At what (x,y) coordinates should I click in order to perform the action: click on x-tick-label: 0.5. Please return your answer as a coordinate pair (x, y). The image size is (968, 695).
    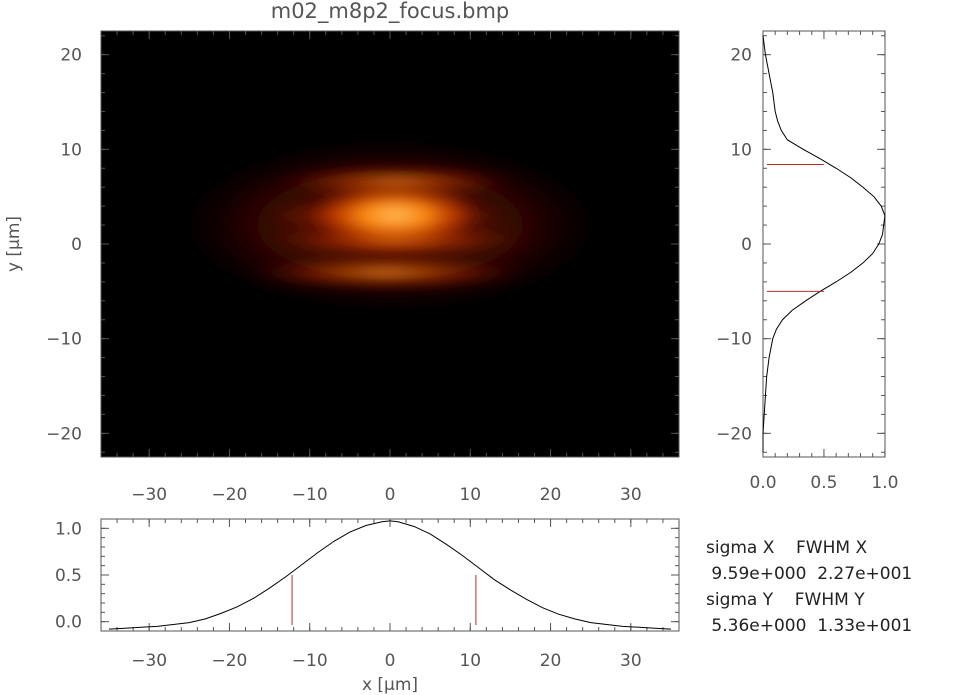
    Looking at the image, I should click on (823, 483).